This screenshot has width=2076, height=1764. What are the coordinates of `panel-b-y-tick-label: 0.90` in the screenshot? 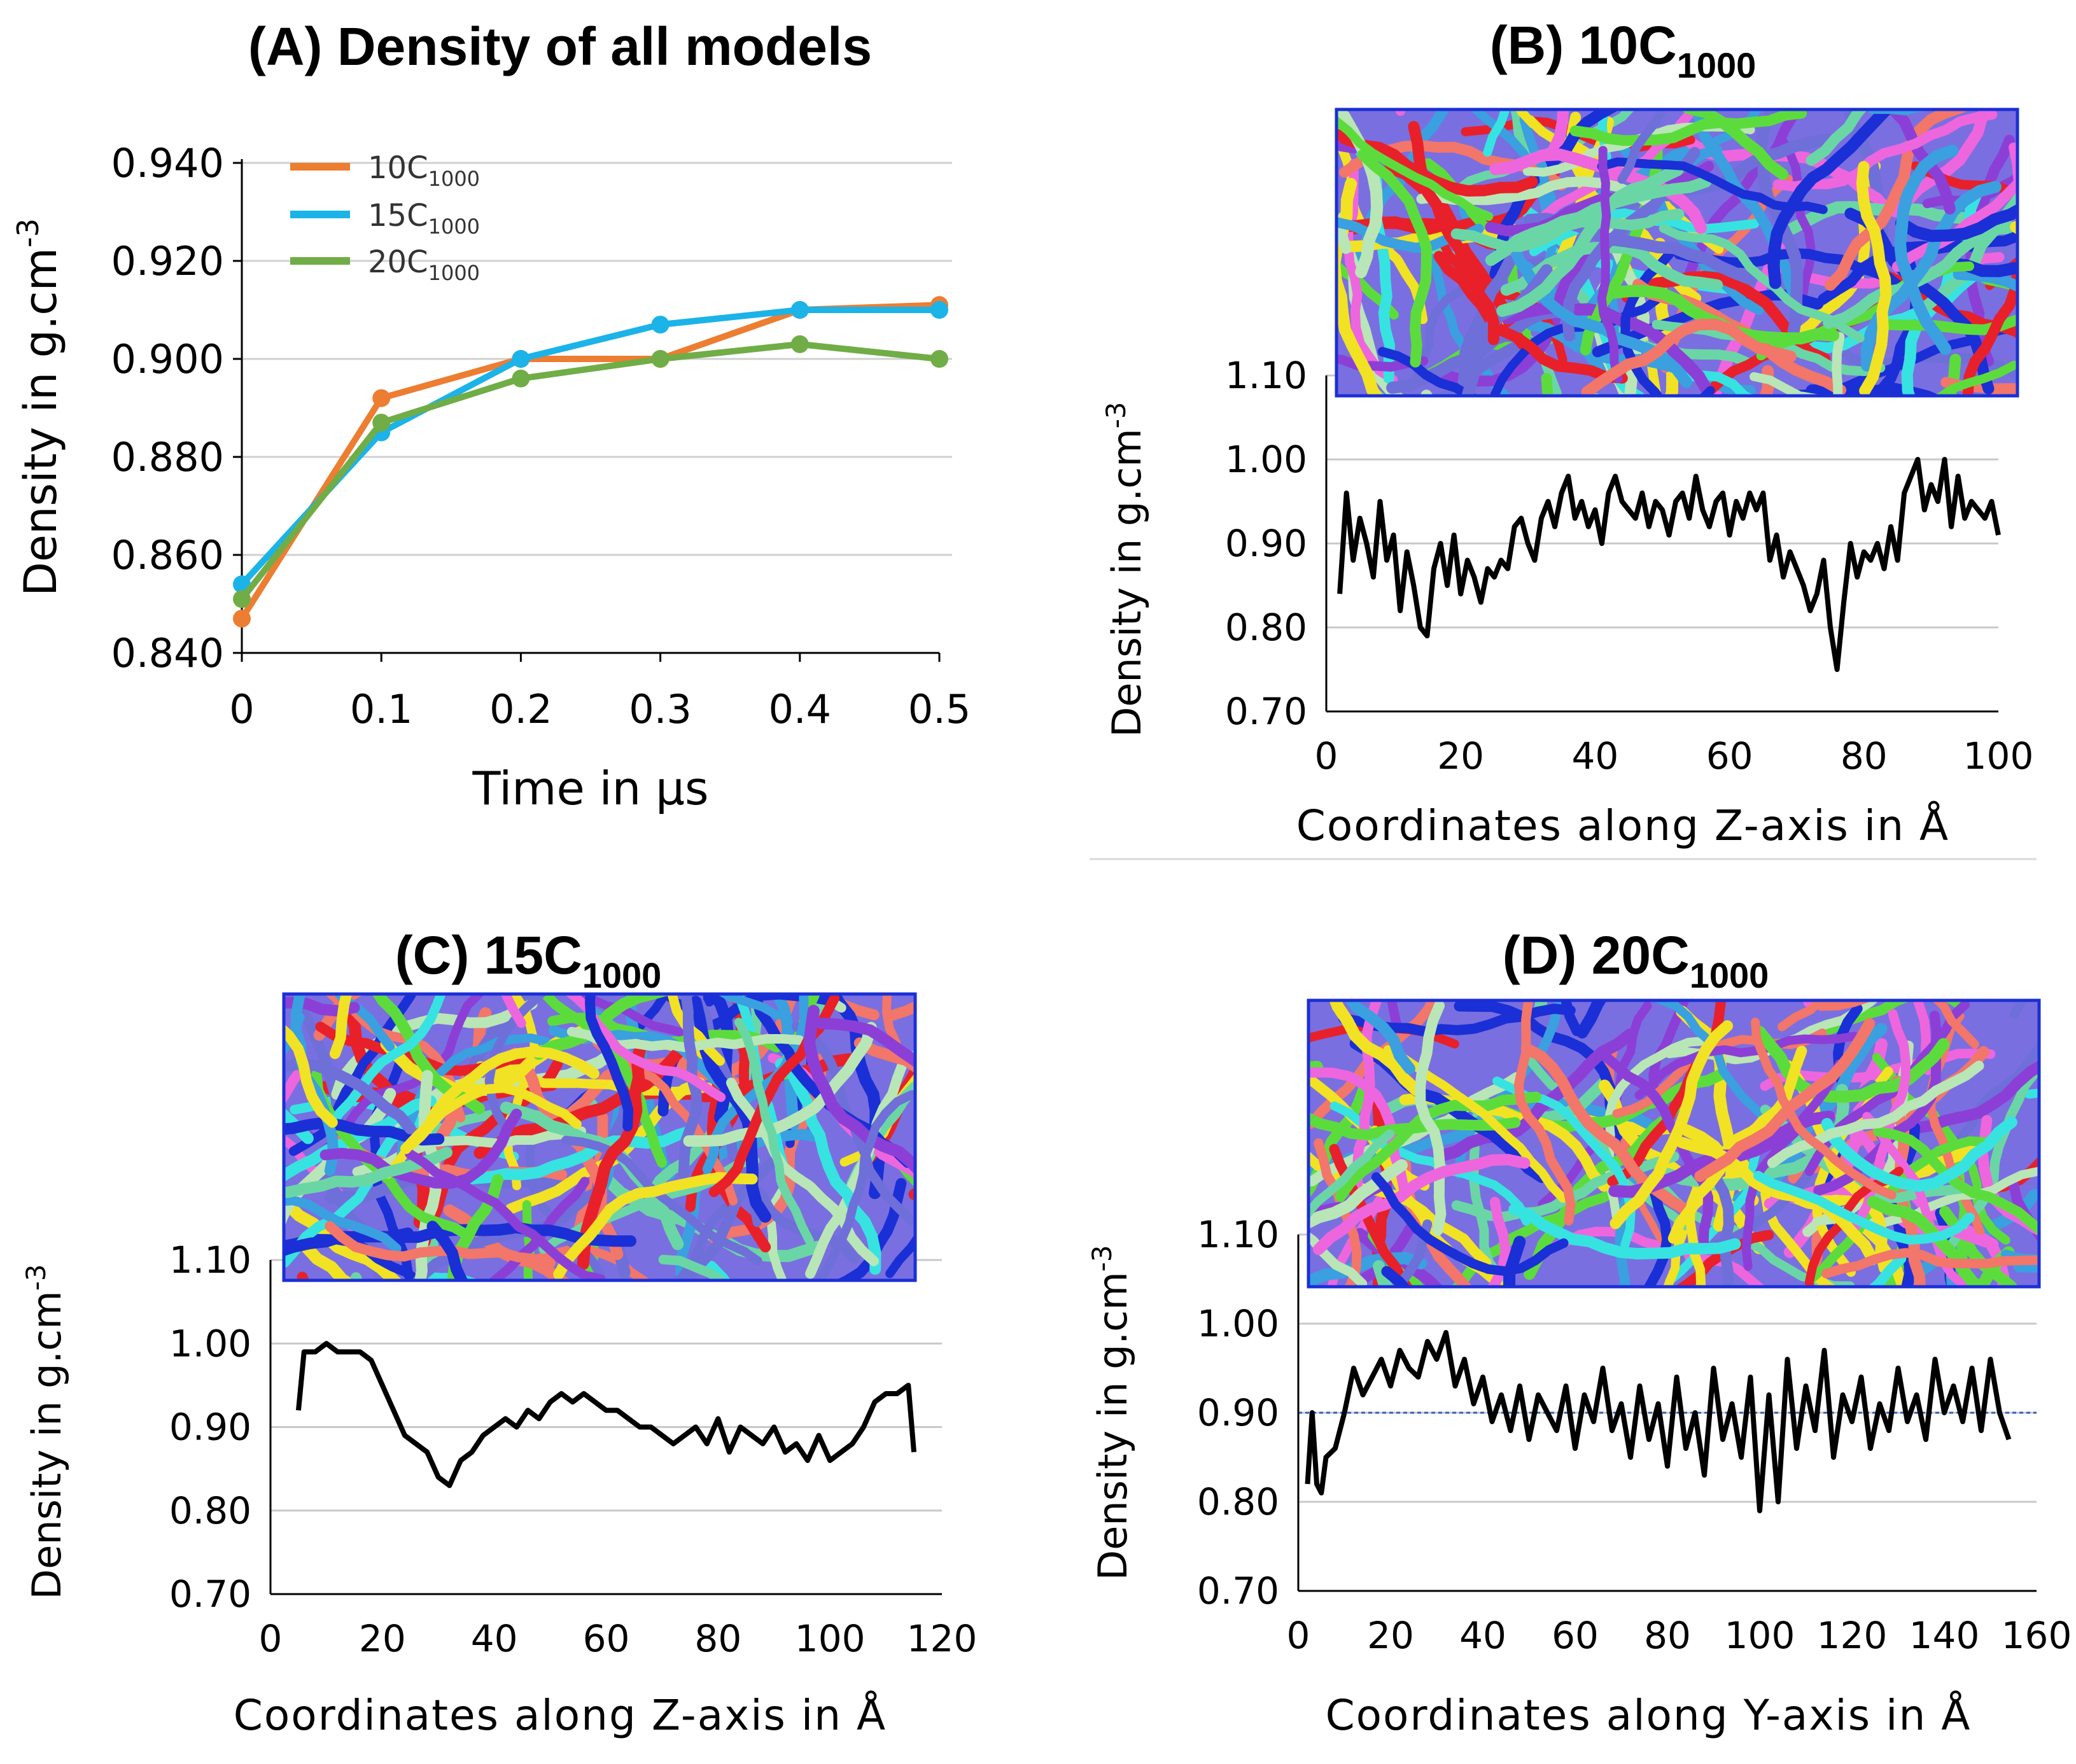 It's located at (1266, 543).